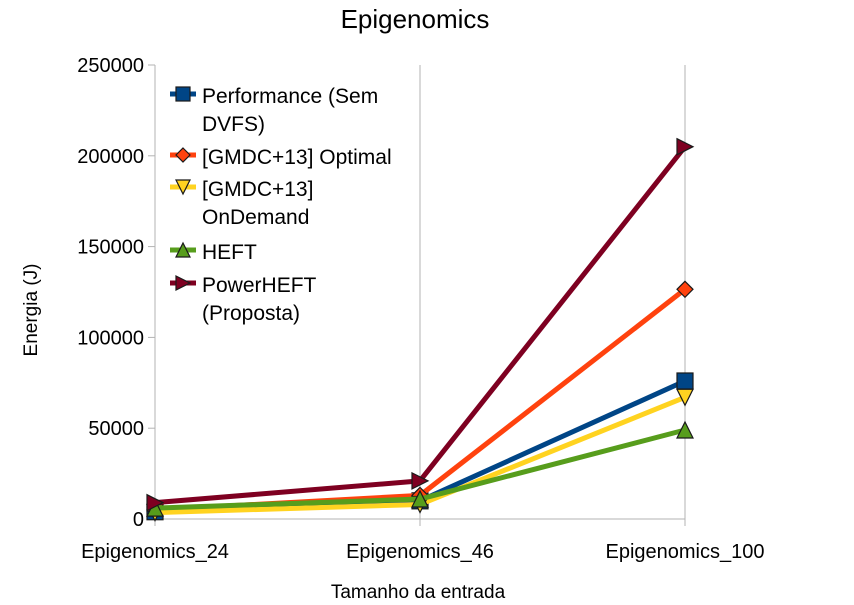  What do you see at coordinates (110, 338) in the screenshot?
I see `y-tick-label: 100000` at bounding box center [110, 338].